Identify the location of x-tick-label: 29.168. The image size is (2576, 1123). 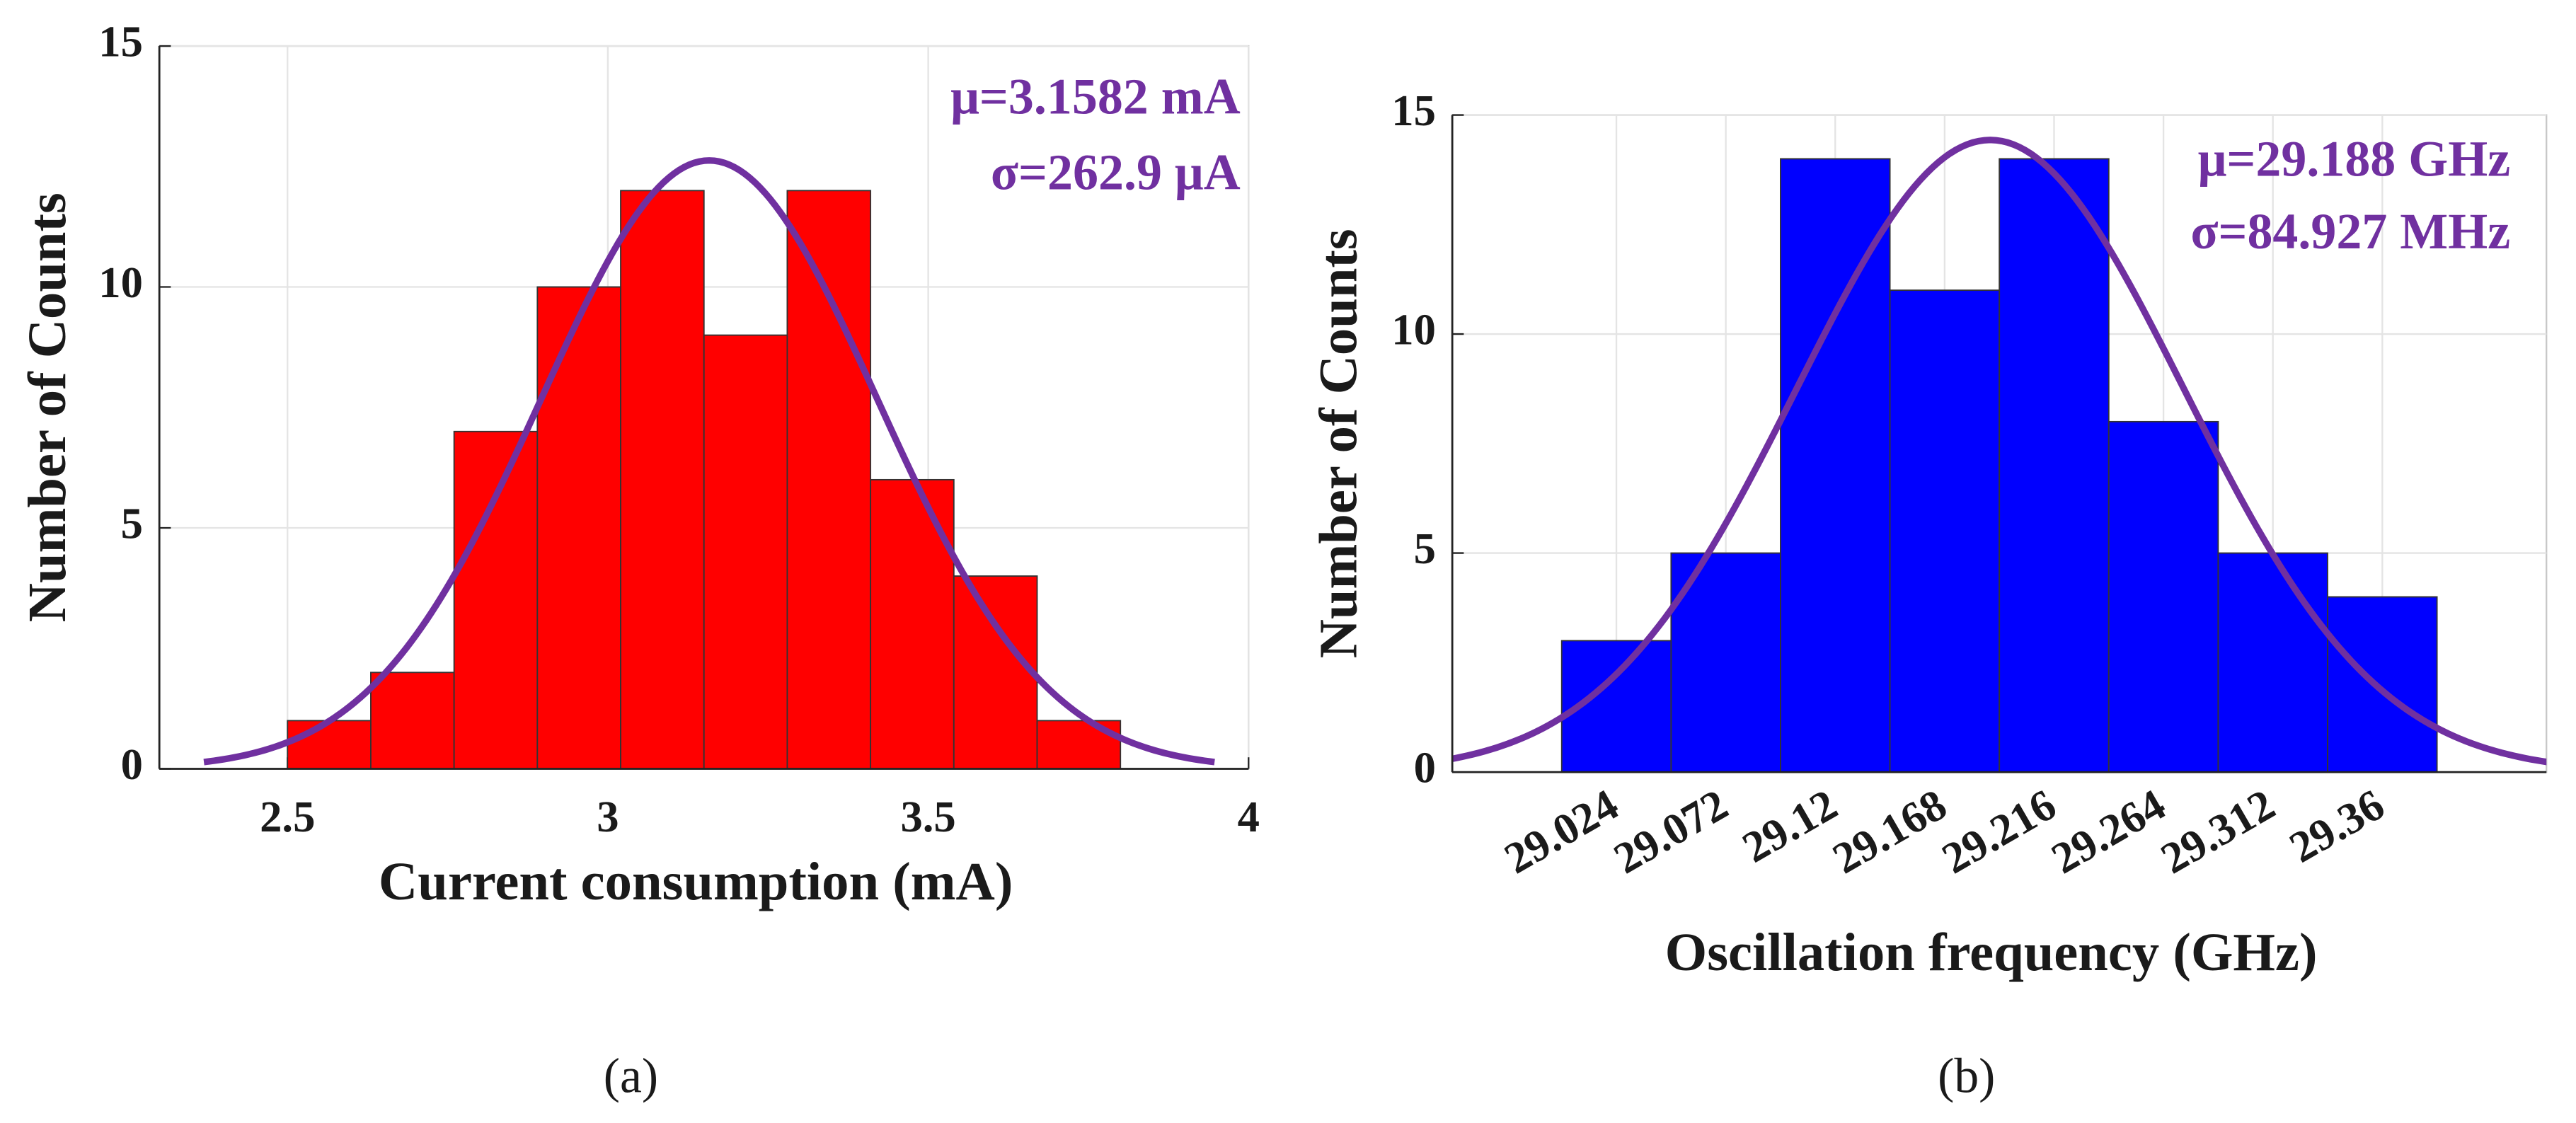
(1889, 831).